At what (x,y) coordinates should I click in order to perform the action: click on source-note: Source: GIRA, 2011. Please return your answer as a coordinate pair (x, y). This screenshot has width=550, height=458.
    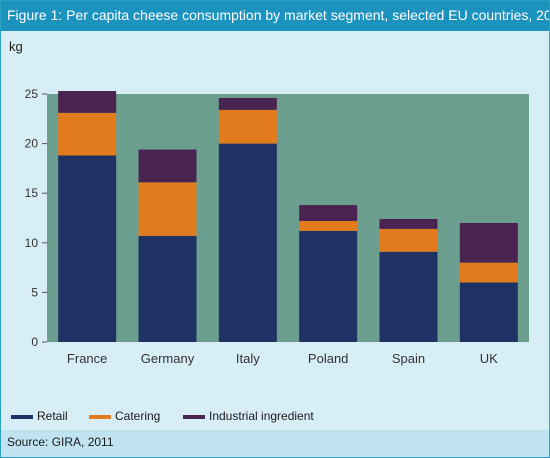
    Looking at the image, I should click on (60, 442).